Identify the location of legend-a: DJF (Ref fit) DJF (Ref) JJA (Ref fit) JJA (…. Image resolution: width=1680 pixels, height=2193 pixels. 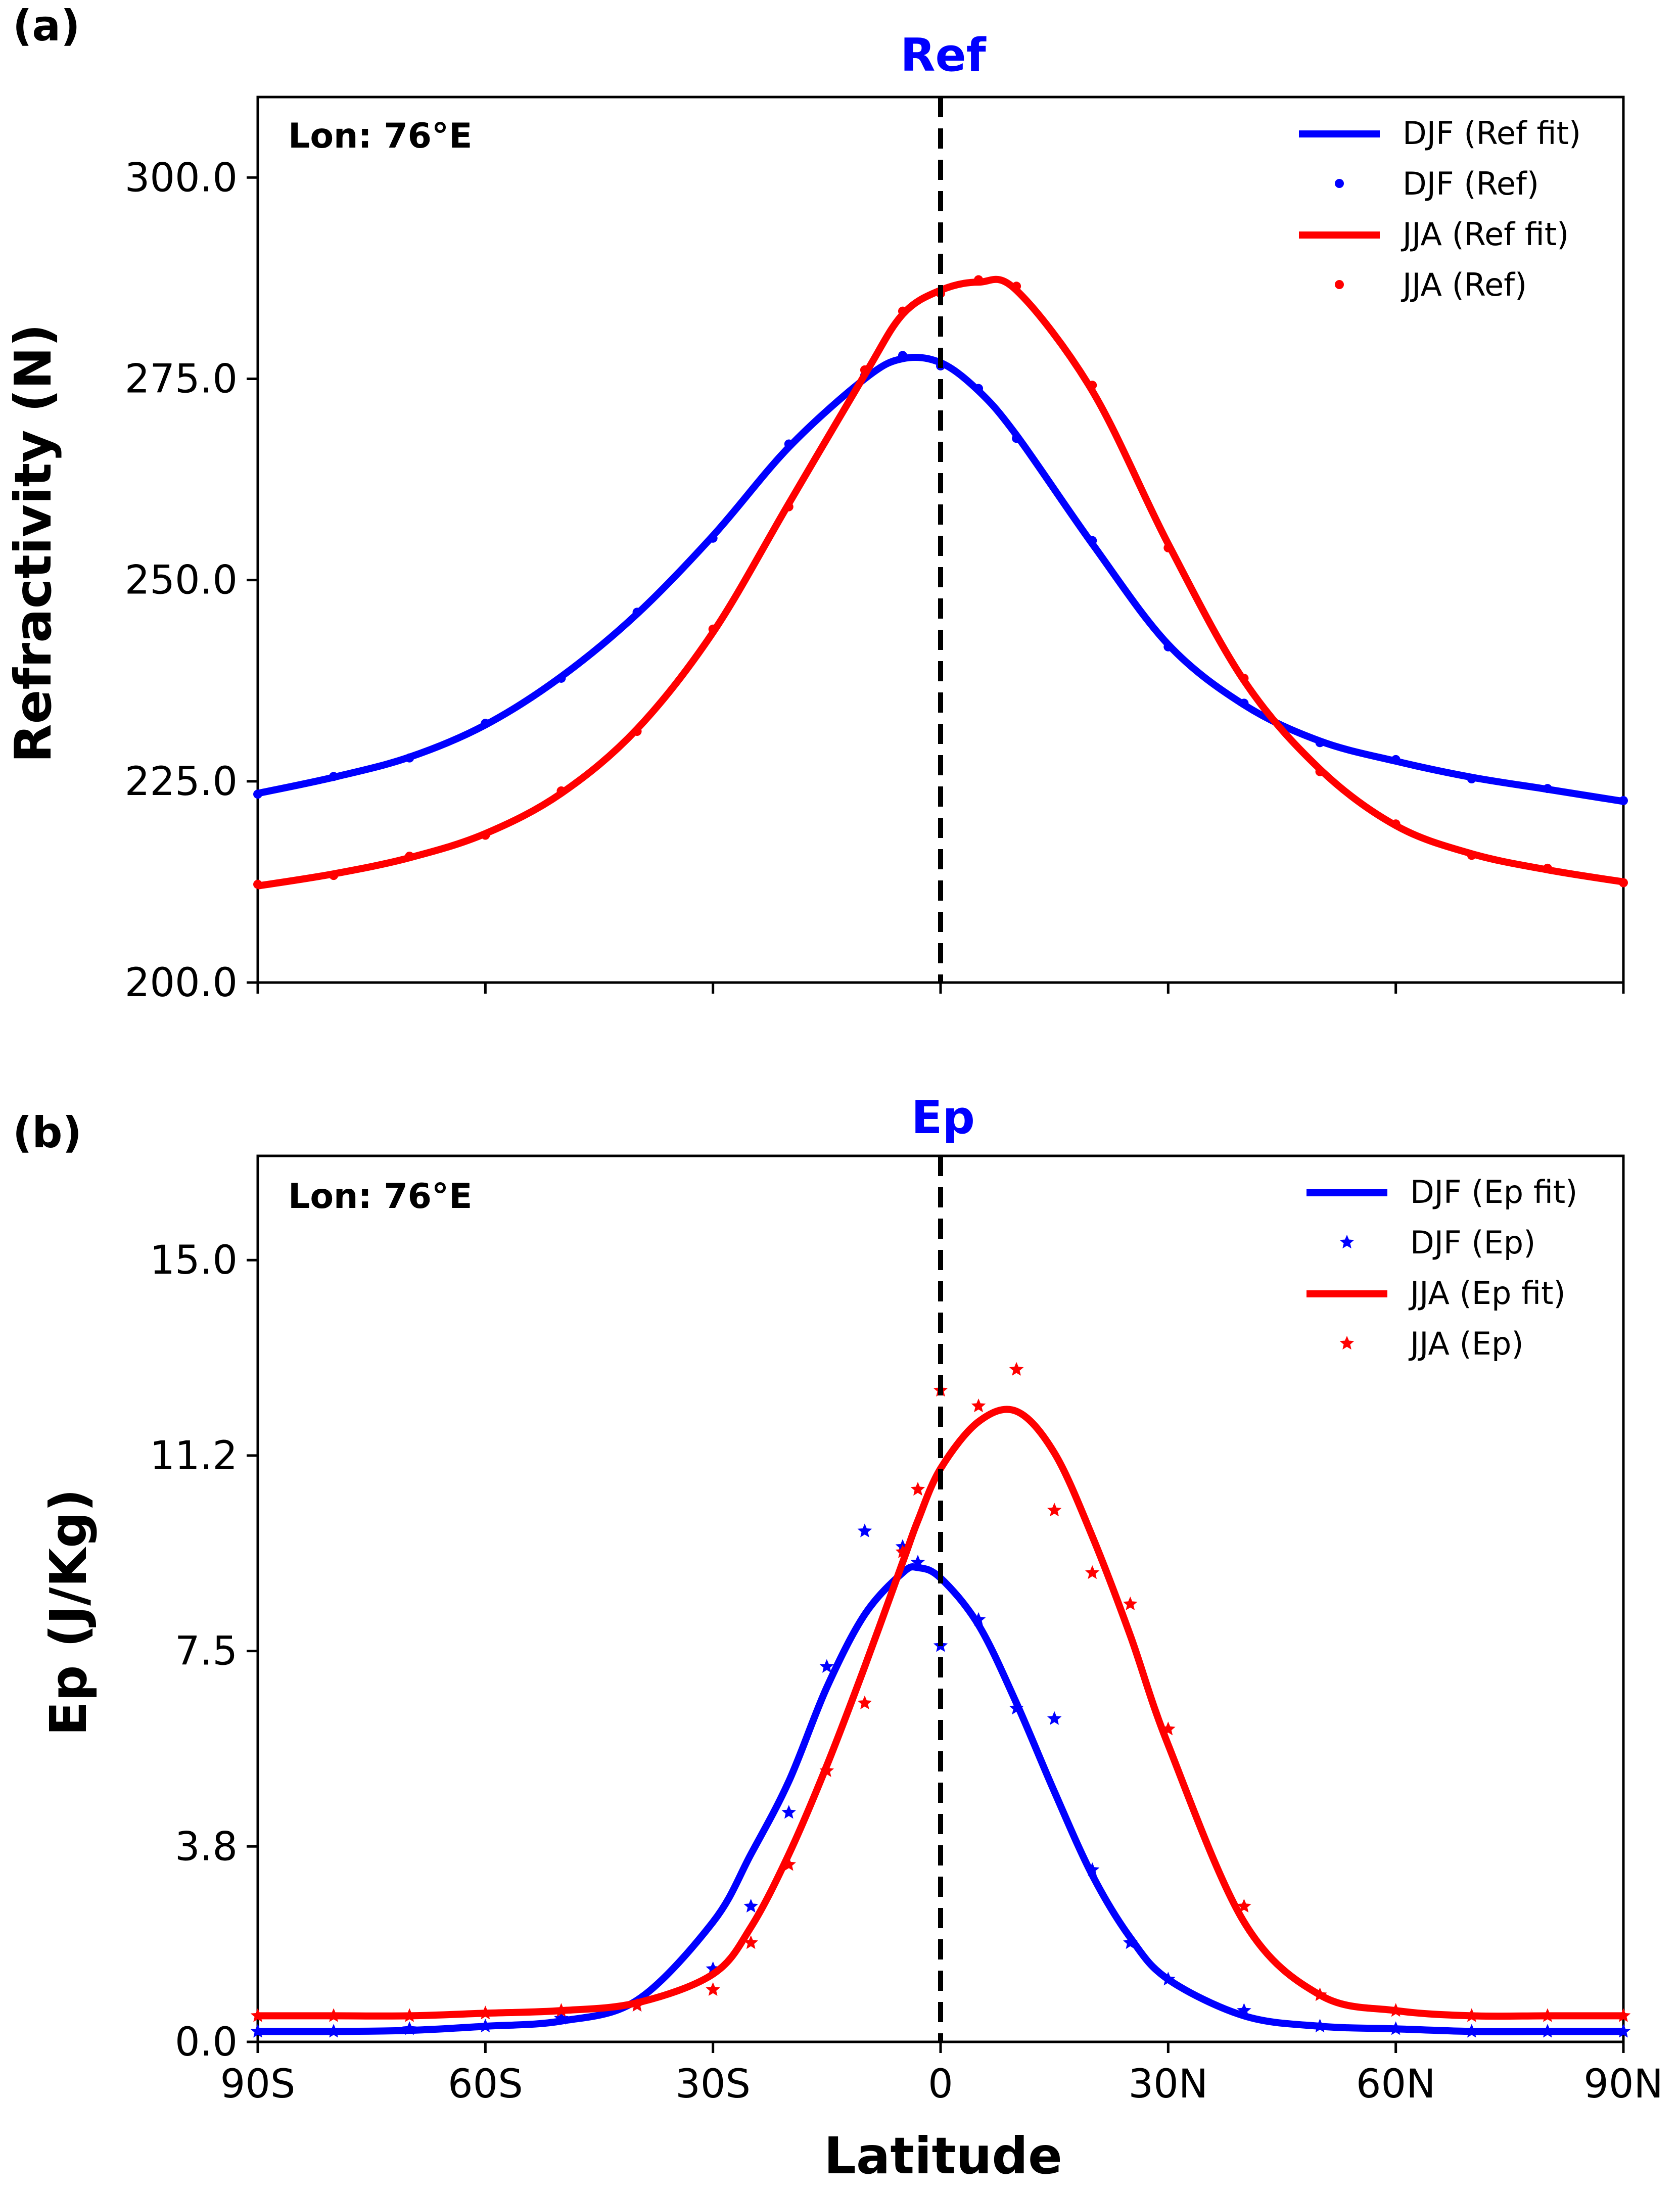
(1440, 209).